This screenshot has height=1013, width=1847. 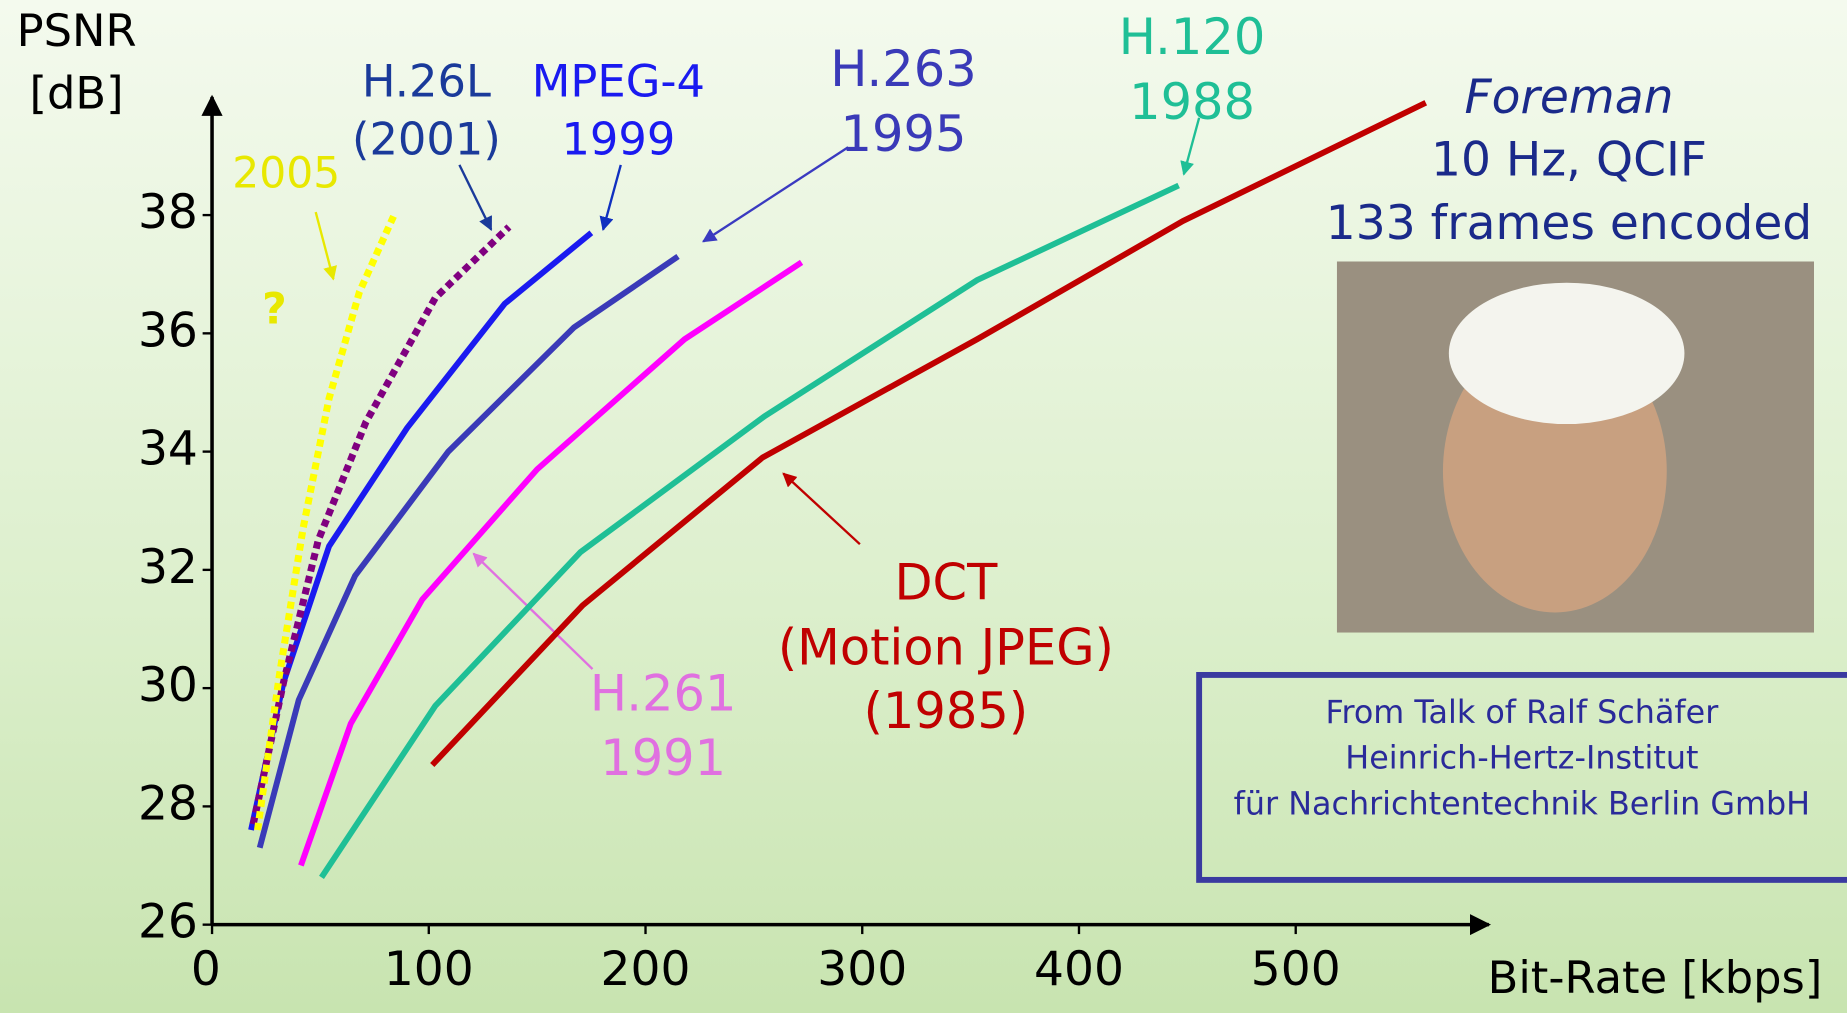 I want to click on series-label-box: 2005, so click(x=286, y=173).